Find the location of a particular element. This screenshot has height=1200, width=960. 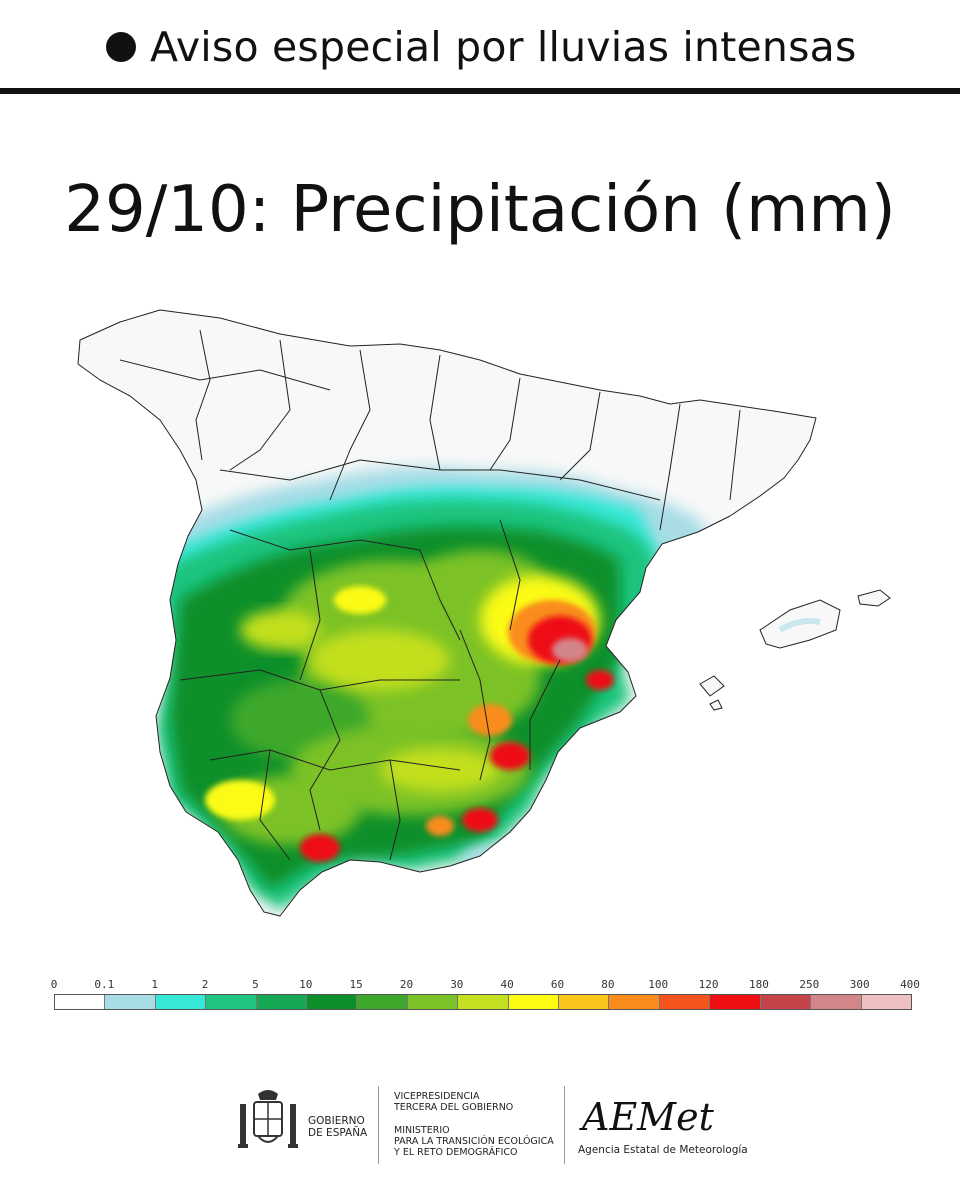

legend-tick-label: 80 is located at coordinates (608, 984).